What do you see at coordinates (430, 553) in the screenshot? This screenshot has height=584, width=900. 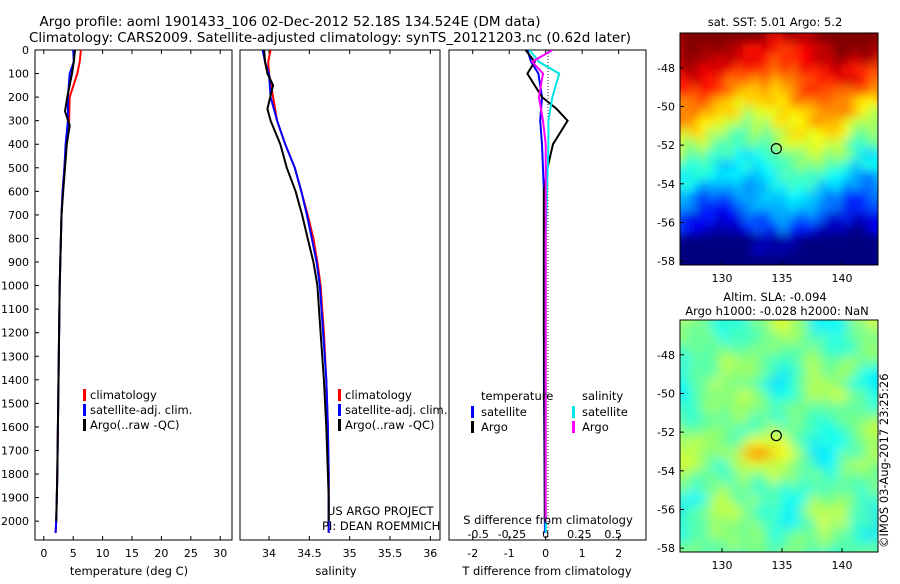 I see `x-tick-label: 36` at bounding box center [430, 553].